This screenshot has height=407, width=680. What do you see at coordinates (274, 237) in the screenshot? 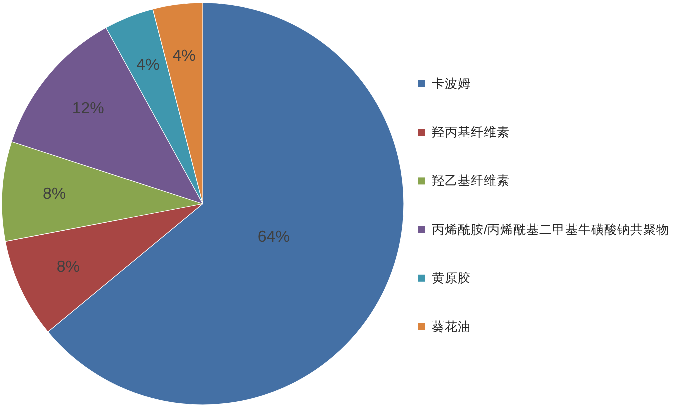
I see `data-label: 64%` at bounding box center [274, 237].